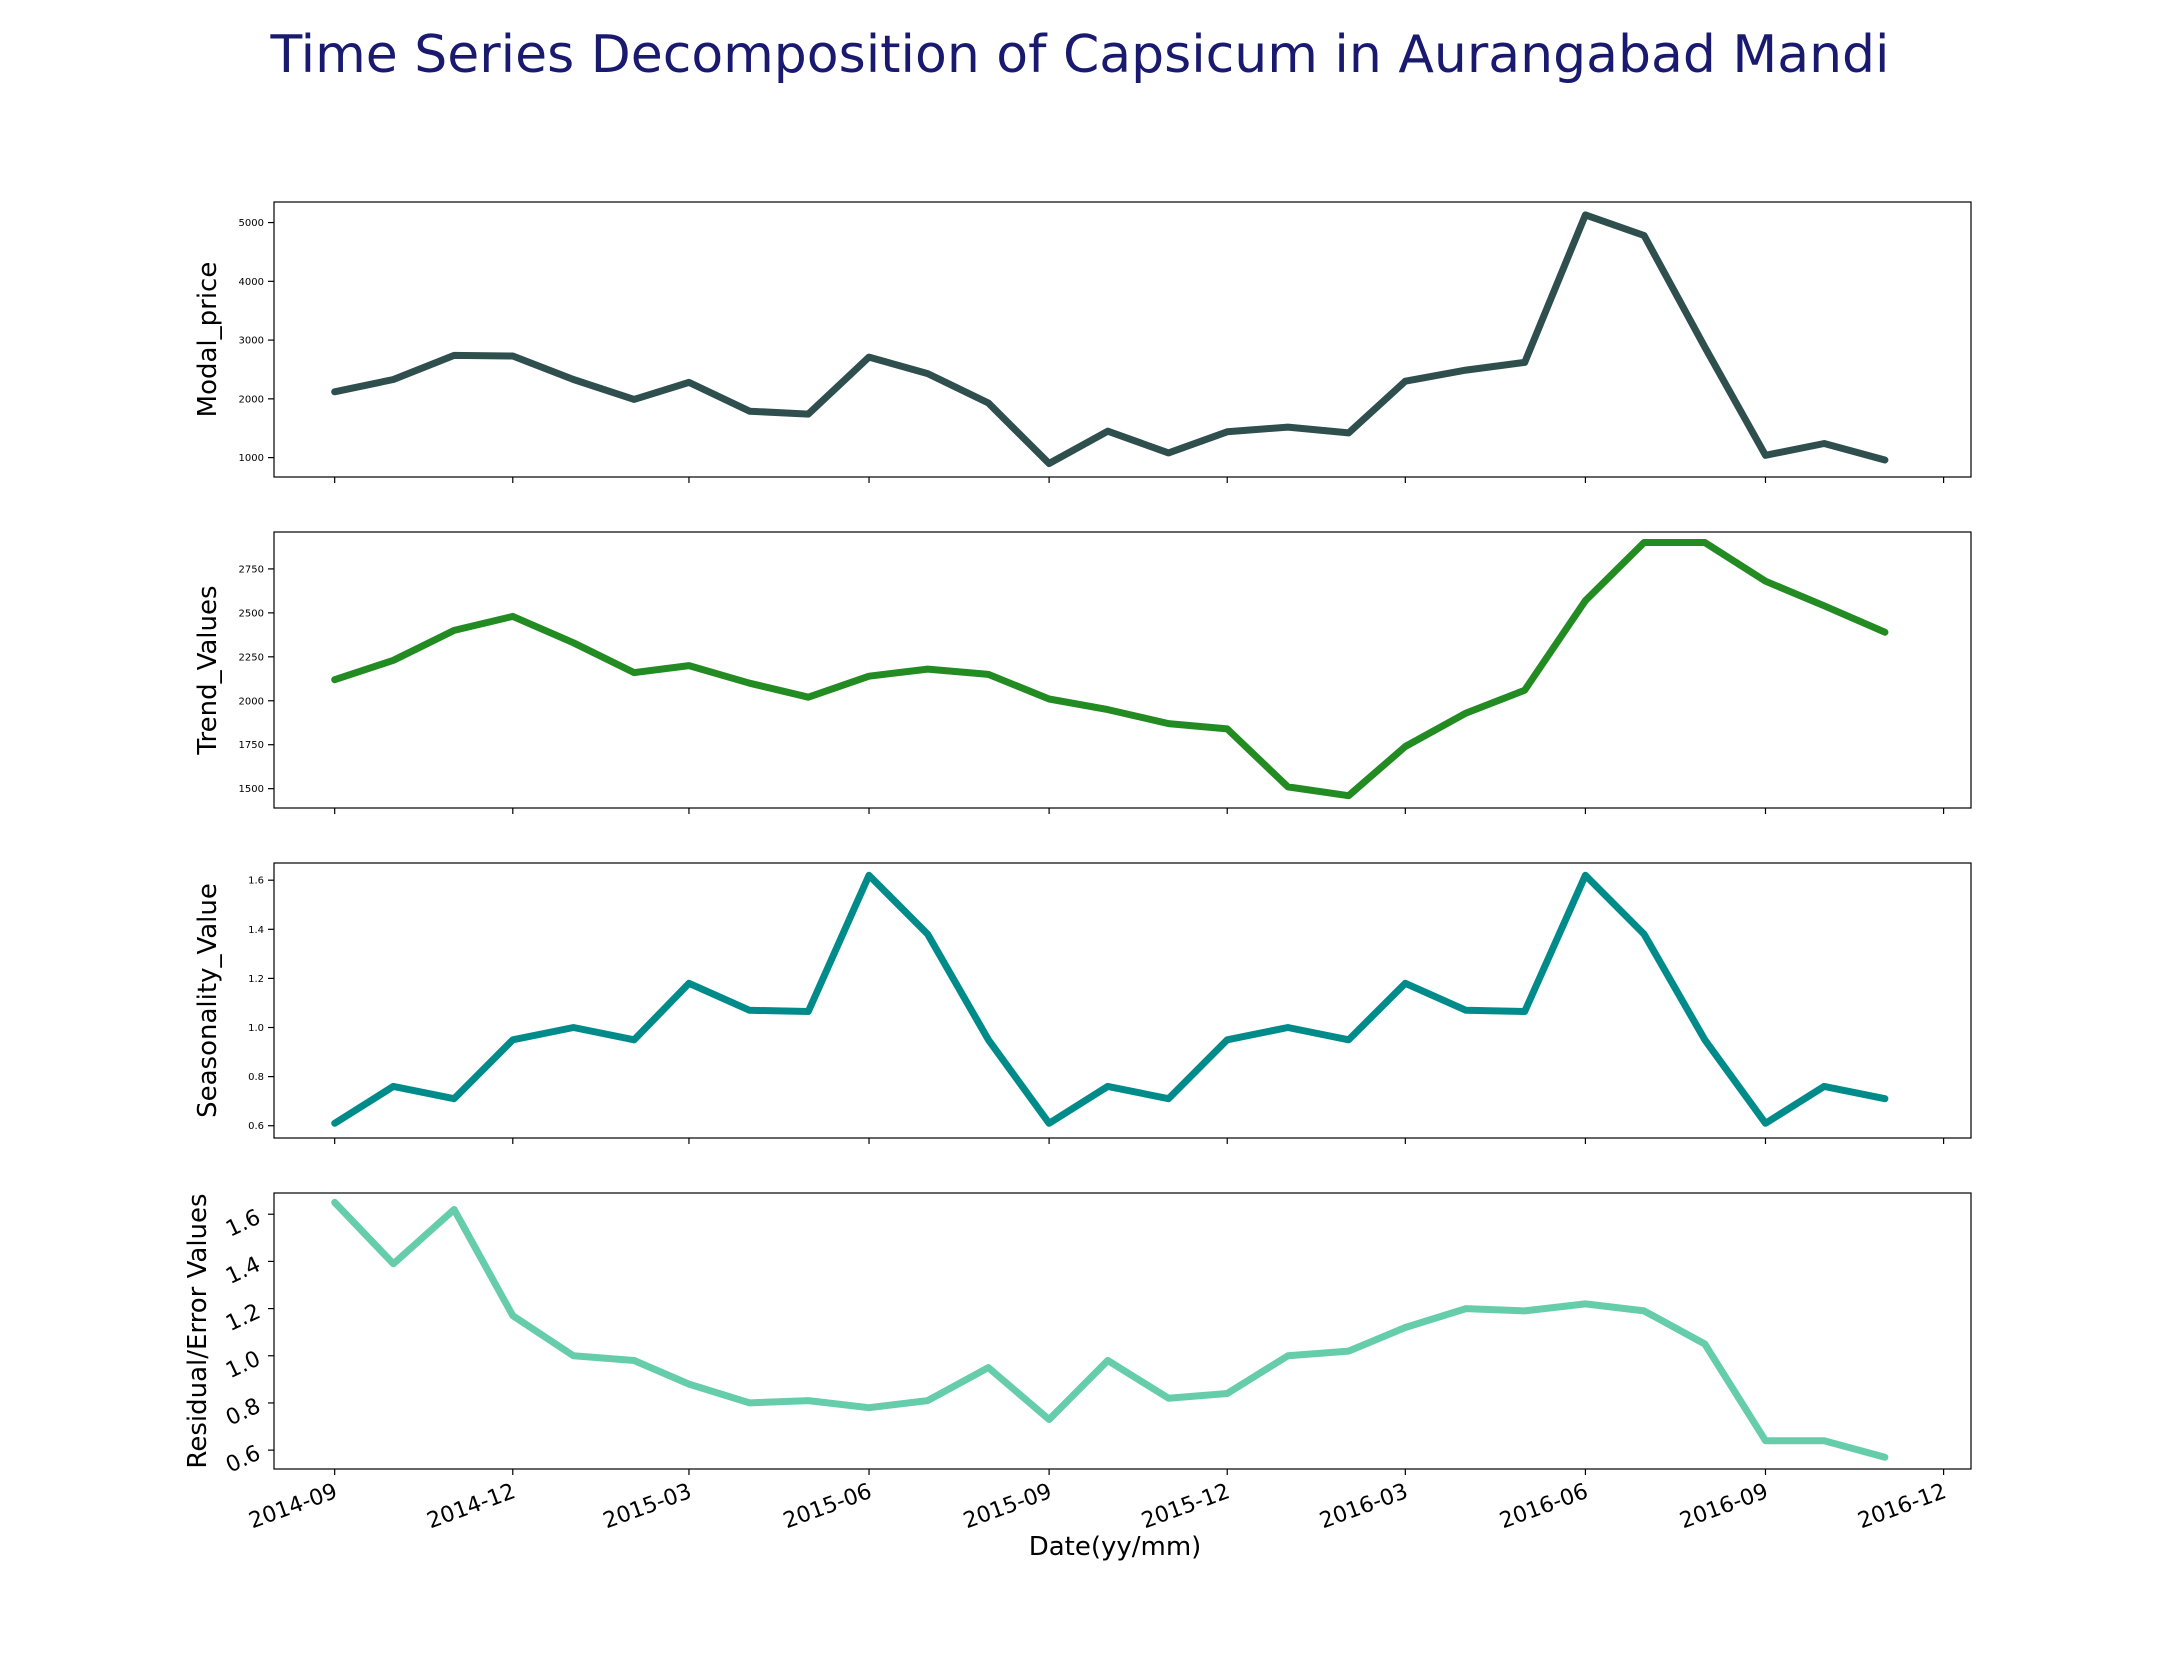 The width and height of the screenshot is (2160, 1656). Describe the element at coordinates (827, 1506) in the screenshot. I see `x-tick-label: 2015-06` at that location.